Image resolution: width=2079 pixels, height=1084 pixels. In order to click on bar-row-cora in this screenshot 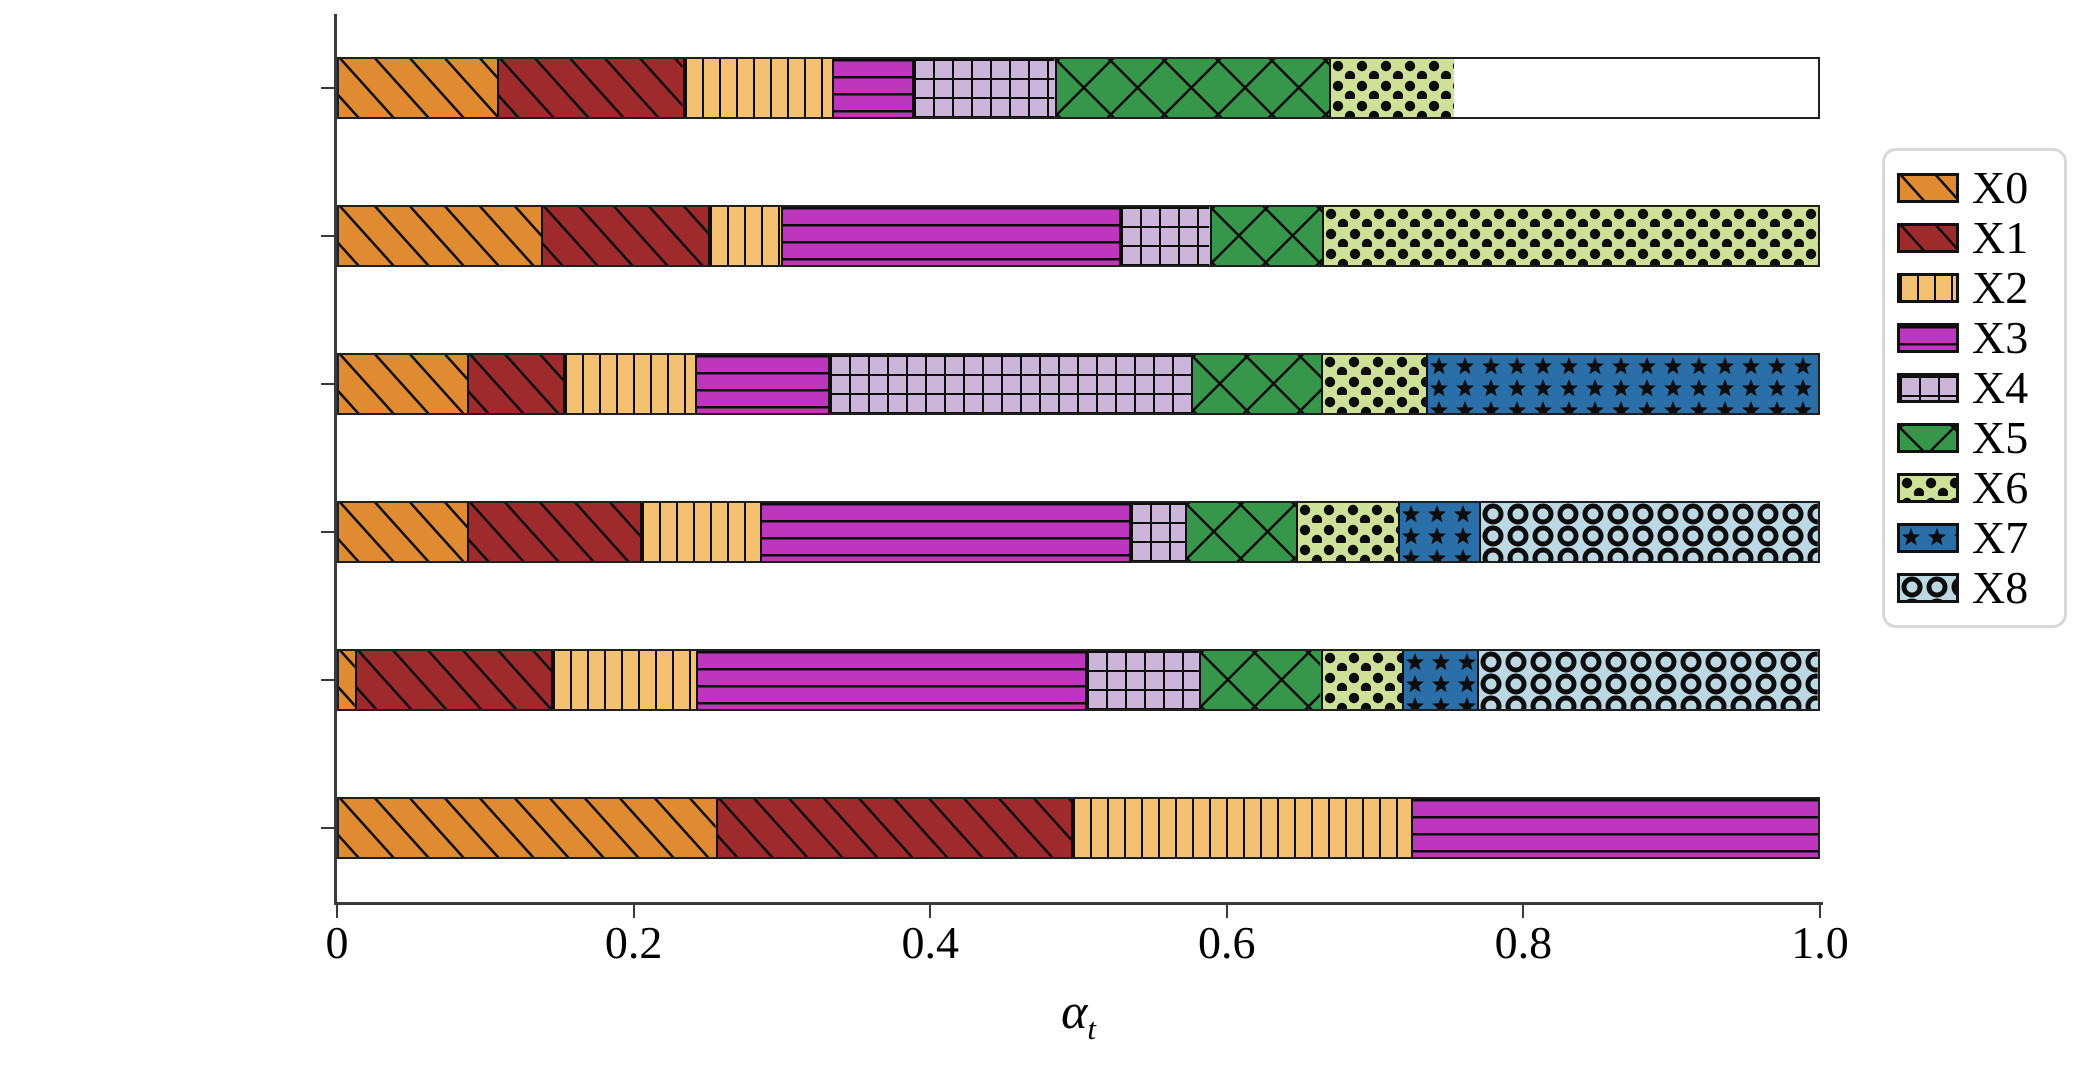, I will do `click(1078, 88)`.